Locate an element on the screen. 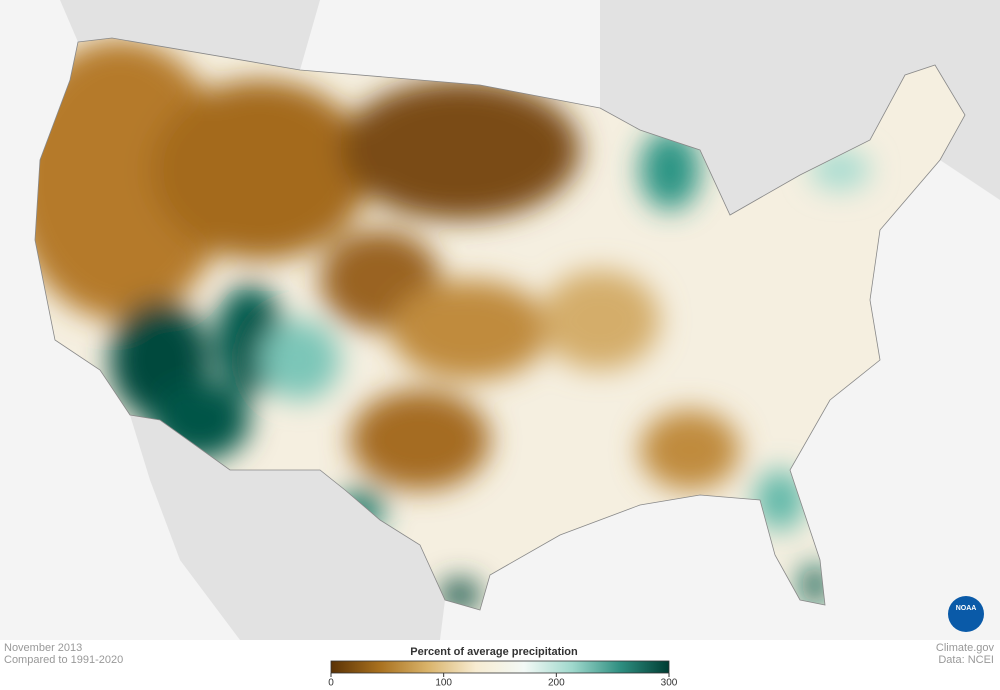 The height and width of the screenshot is (690, 1000). color-bar is located at coordinates (500, 667).